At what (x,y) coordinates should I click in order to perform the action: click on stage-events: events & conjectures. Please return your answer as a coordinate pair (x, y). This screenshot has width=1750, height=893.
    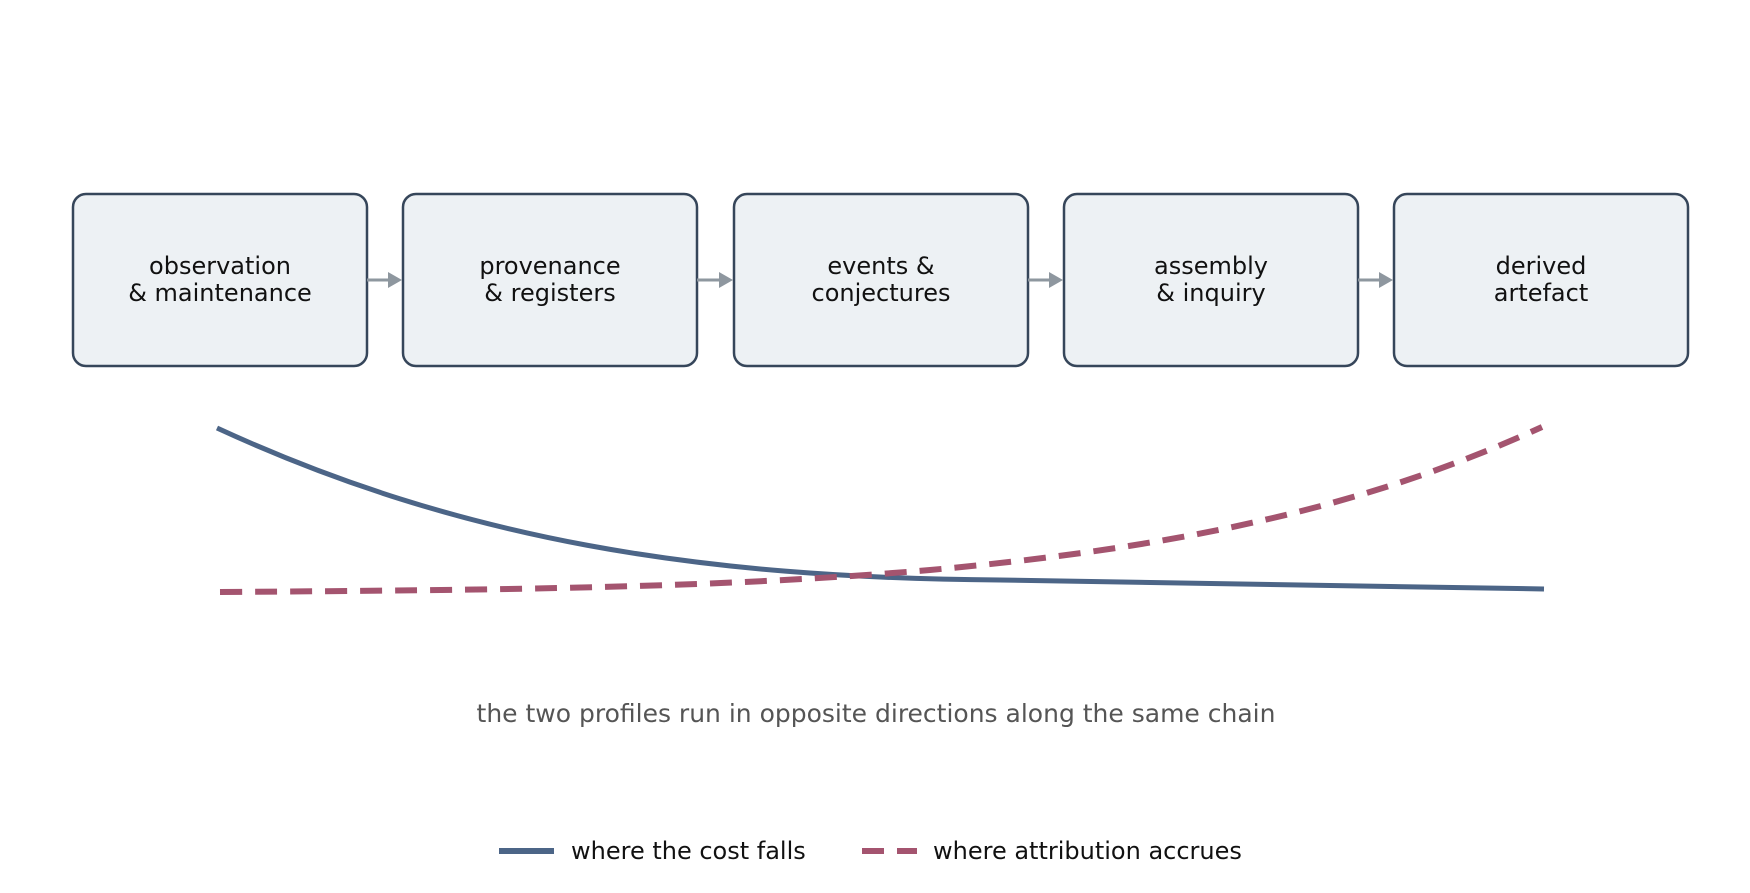
    Looking at the image, I should click on (881, 280).